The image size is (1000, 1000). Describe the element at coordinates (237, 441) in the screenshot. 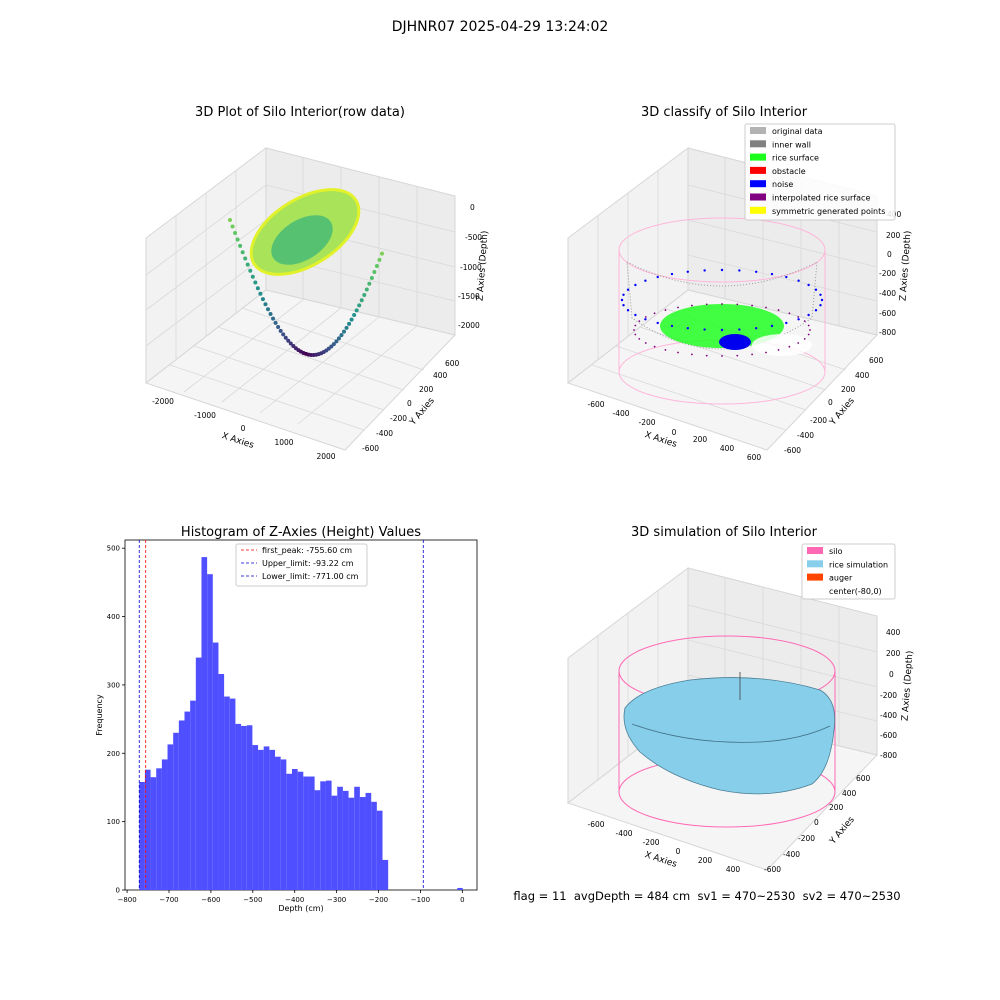

I see `raw-xlabel: X Axies` at that location.